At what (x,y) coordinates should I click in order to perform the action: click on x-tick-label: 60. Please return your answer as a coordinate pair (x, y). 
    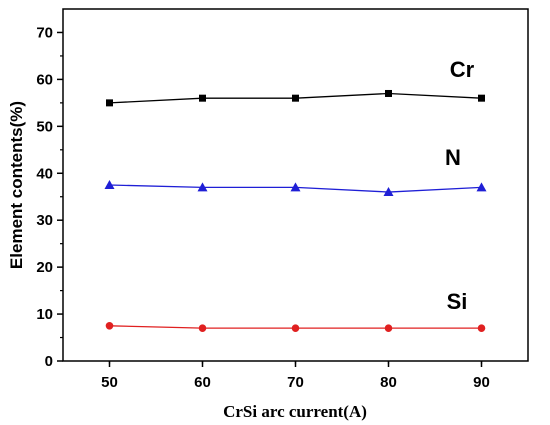
    Looking at the image, I should click on (202, 382).